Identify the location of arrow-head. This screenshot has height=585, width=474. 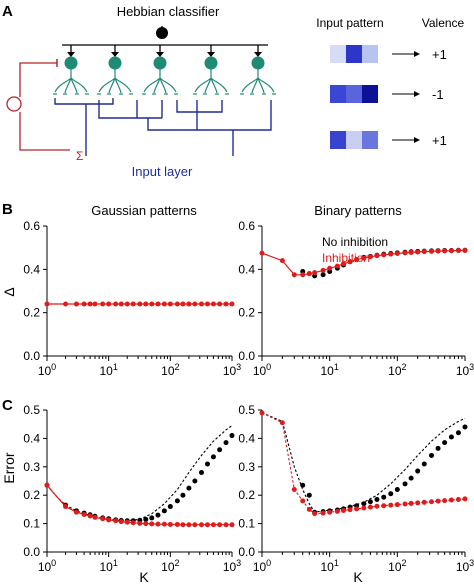
(417, 54).